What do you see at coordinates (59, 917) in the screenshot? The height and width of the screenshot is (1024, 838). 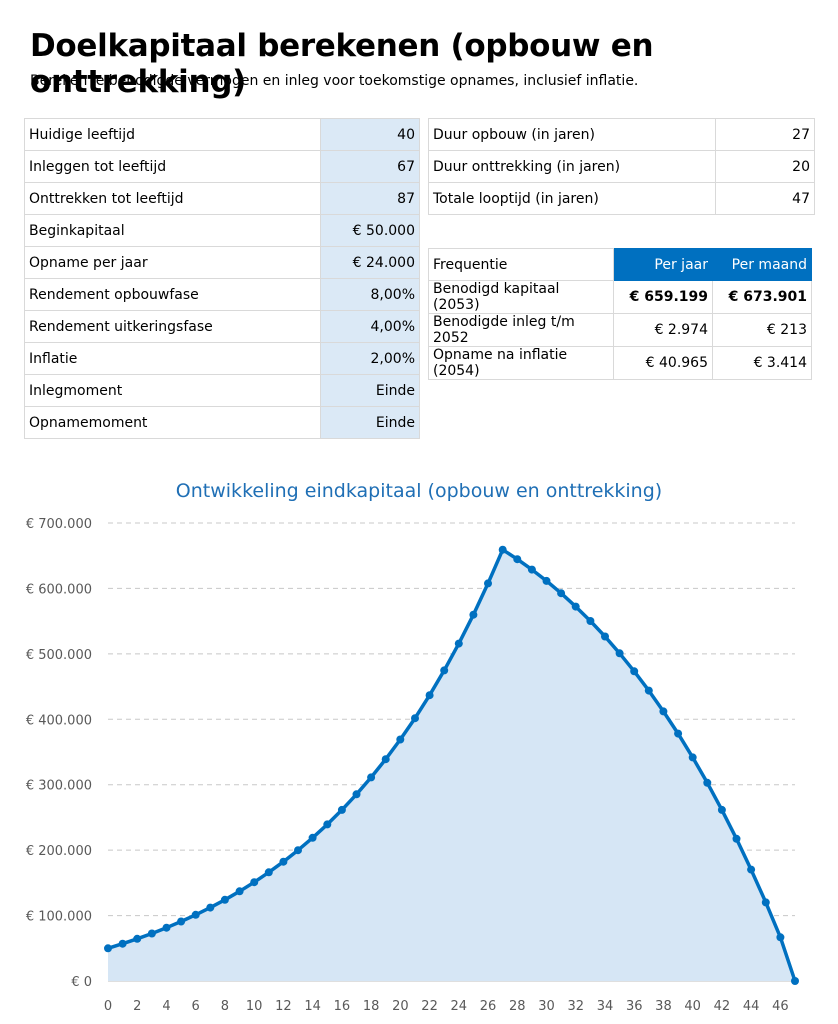 I see `y-tick-label: € 100.000` at bounding box center [59, 917].